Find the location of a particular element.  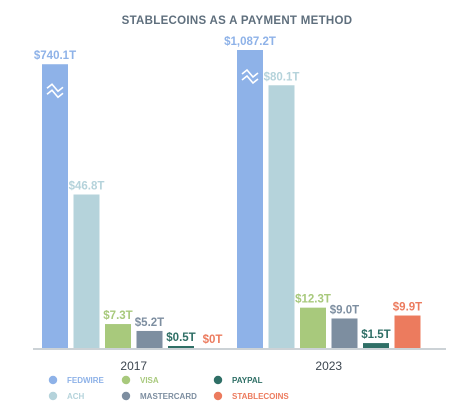

legend-label-ach: ACH is located at coordinates (76, 396).